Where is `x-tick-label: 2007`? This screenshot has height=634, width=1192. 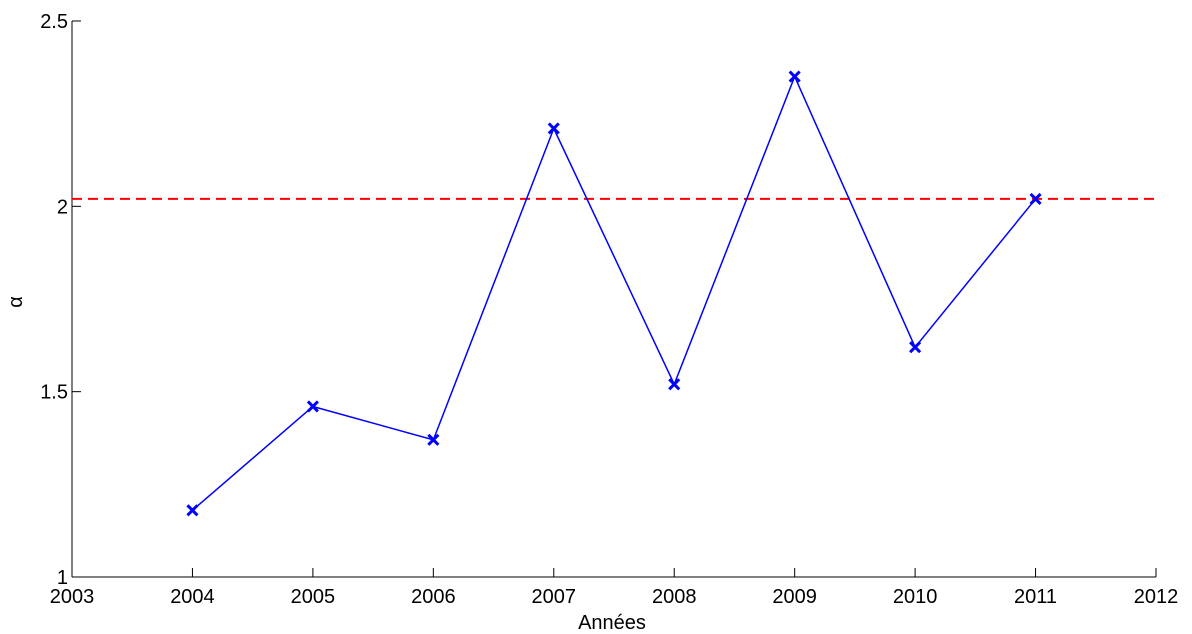 x-tick-label: 2007 is located at coordinates (554, 597).